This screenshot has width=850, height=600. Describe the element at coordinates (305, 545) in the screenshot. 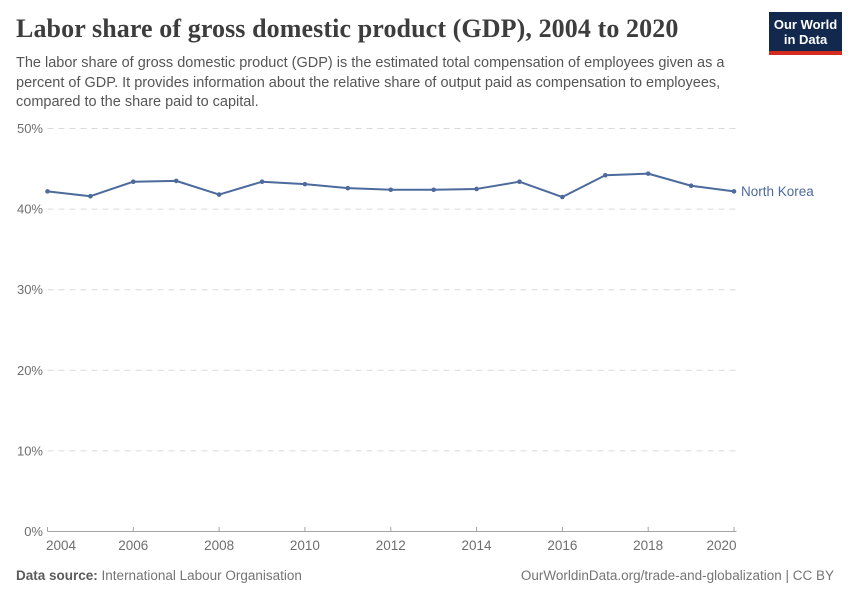

I see `x-tick-label-2010: 2010` at that location.